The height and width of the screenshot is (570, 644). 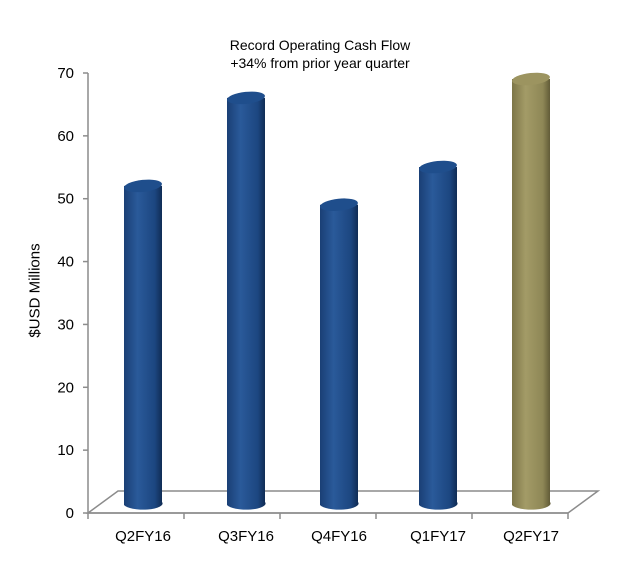 What do you see at coordinates (246, 536) in the screenshot?
I see `x-tick-label: Q3FY16` at bounding box center [246, 536].